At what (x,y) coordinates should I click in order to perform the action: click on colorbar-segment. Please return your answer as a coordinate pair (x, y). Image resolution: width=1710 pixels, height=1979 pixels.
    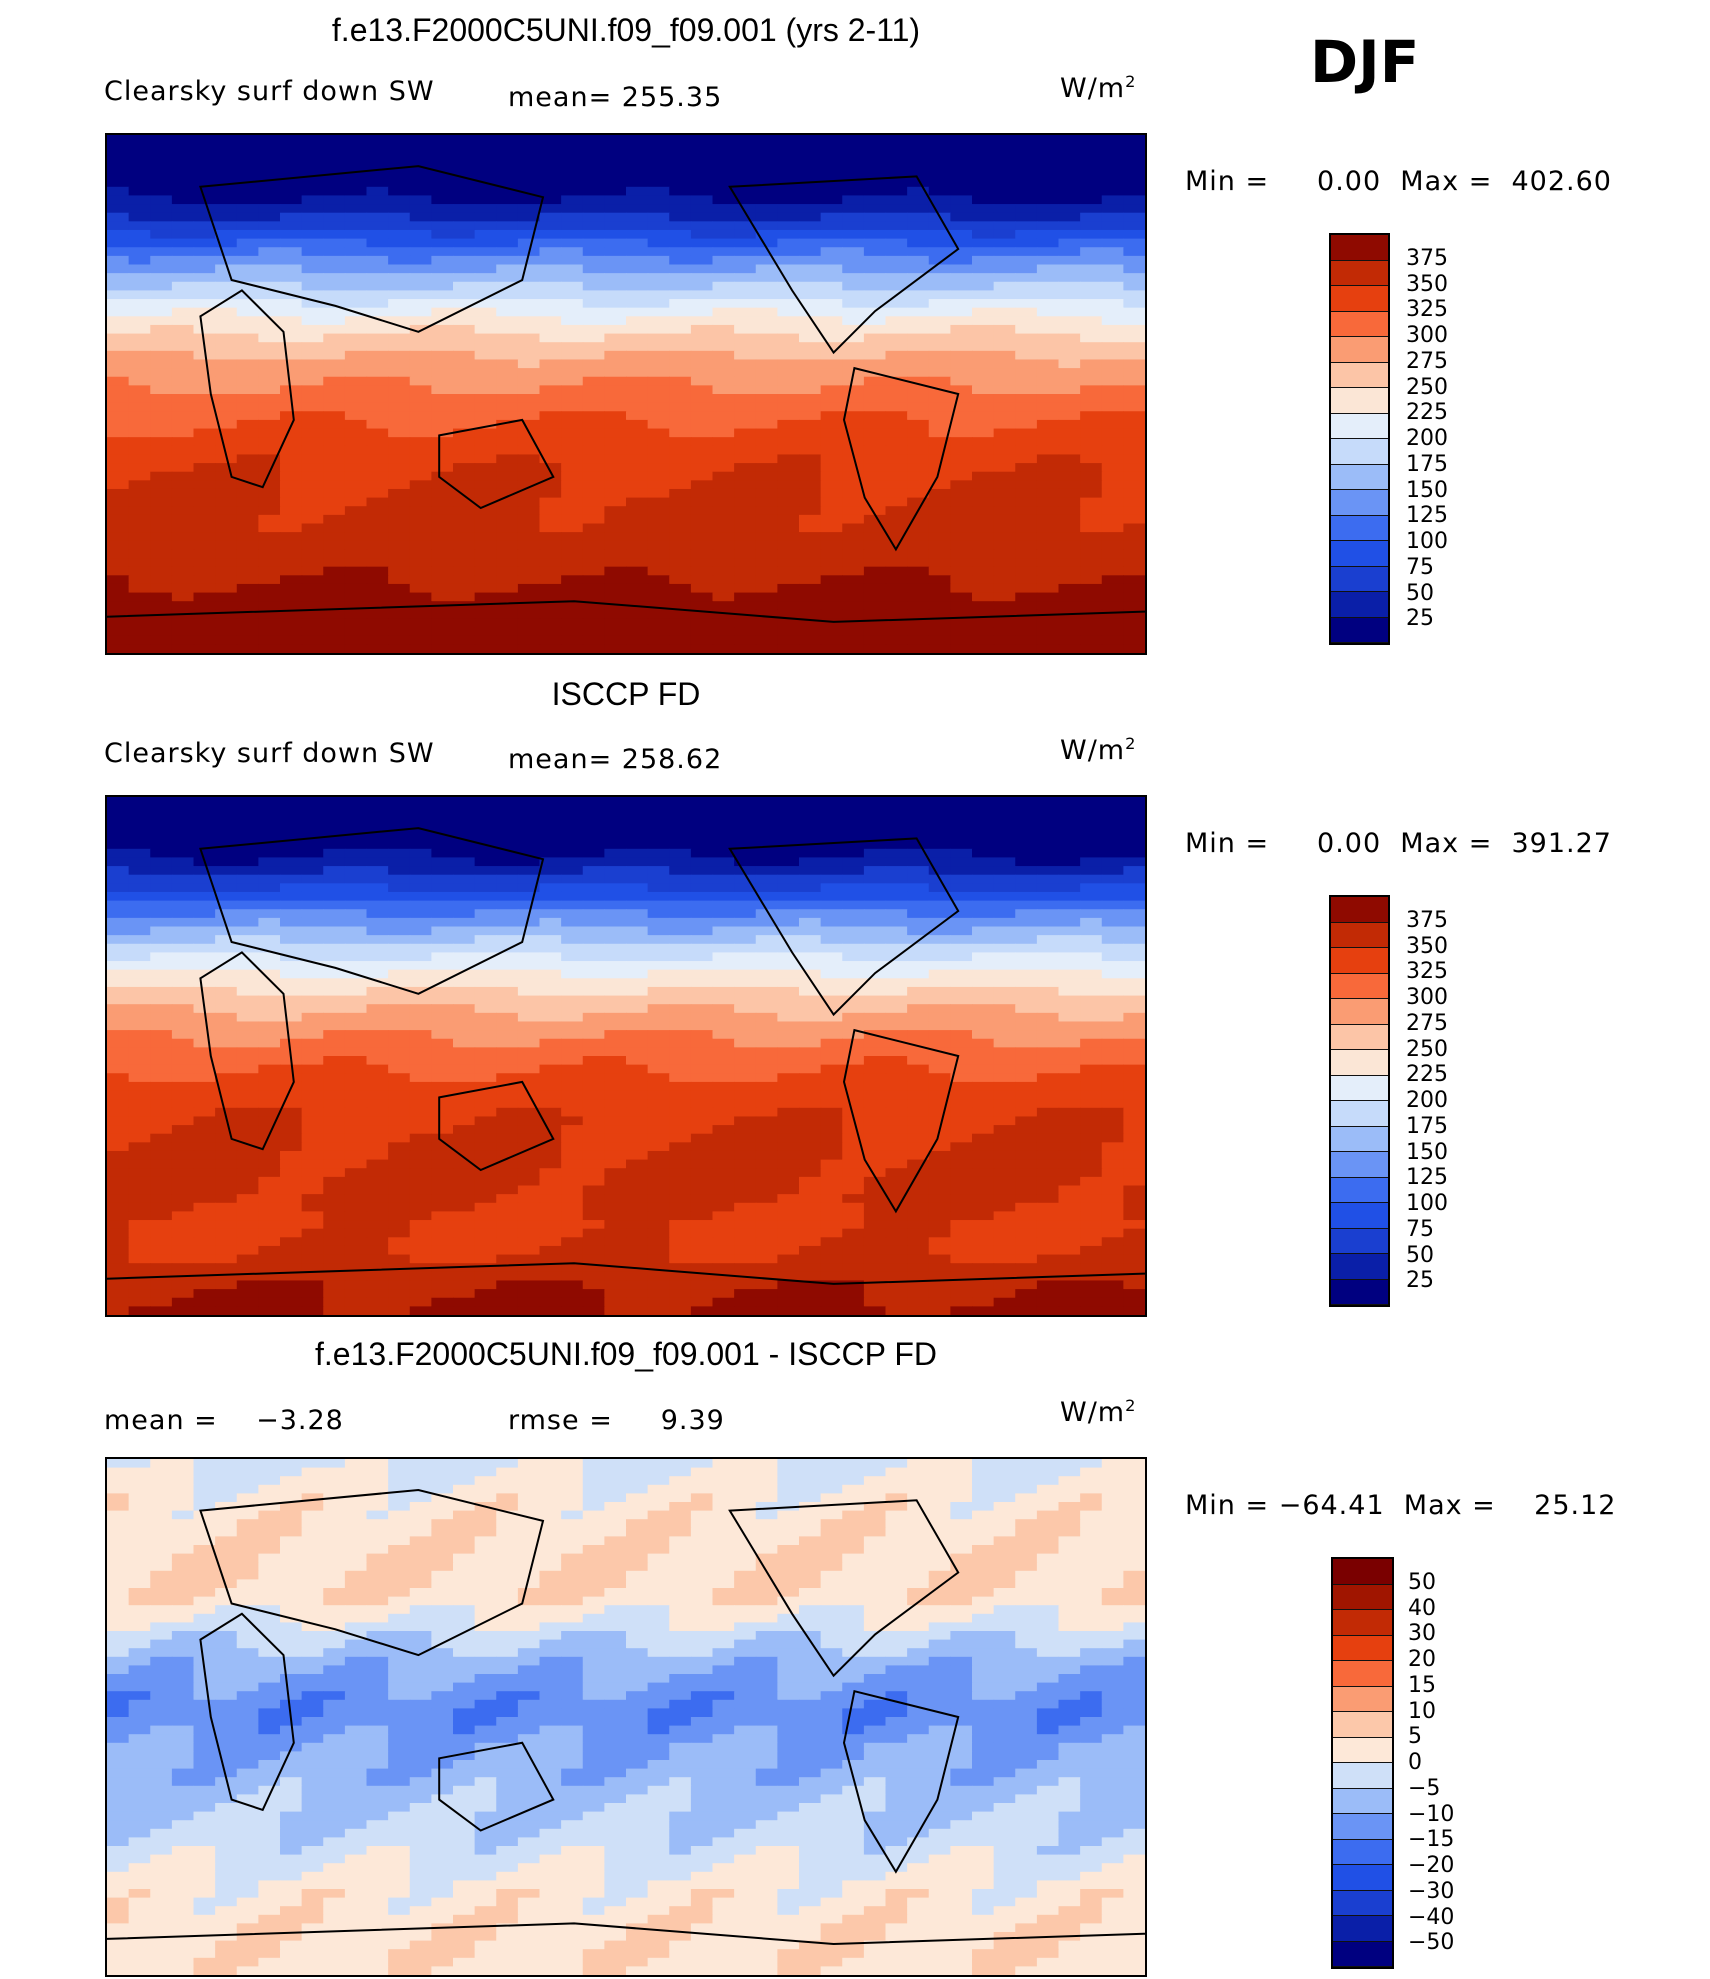
    Looking at the image, I should click on (1359, 324).